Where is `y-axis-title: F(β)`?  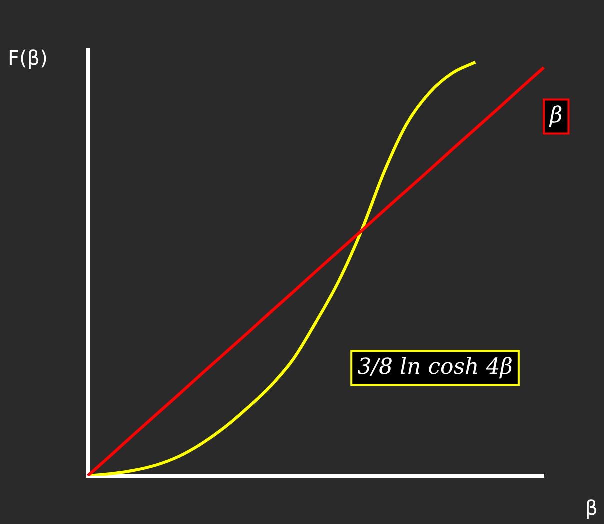
y-axis-title: F(β) is located at coordinates (28, 58).